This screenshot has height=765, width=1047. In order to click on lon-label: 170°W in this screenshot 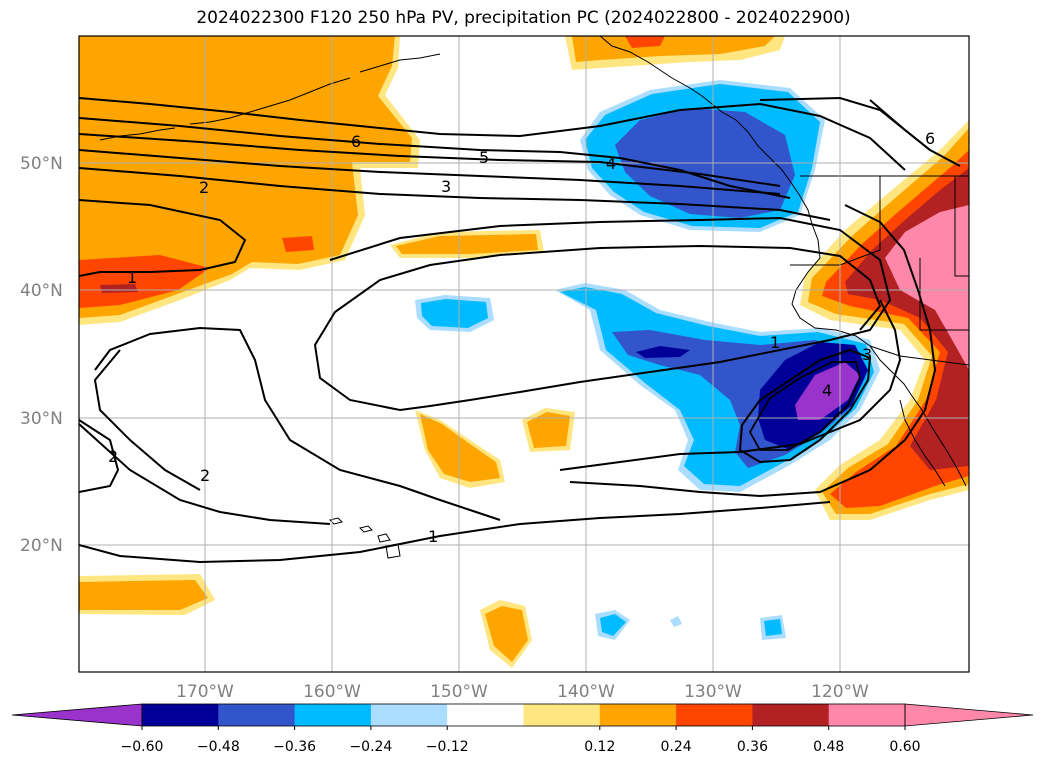, I will do `click(205, 692)`.